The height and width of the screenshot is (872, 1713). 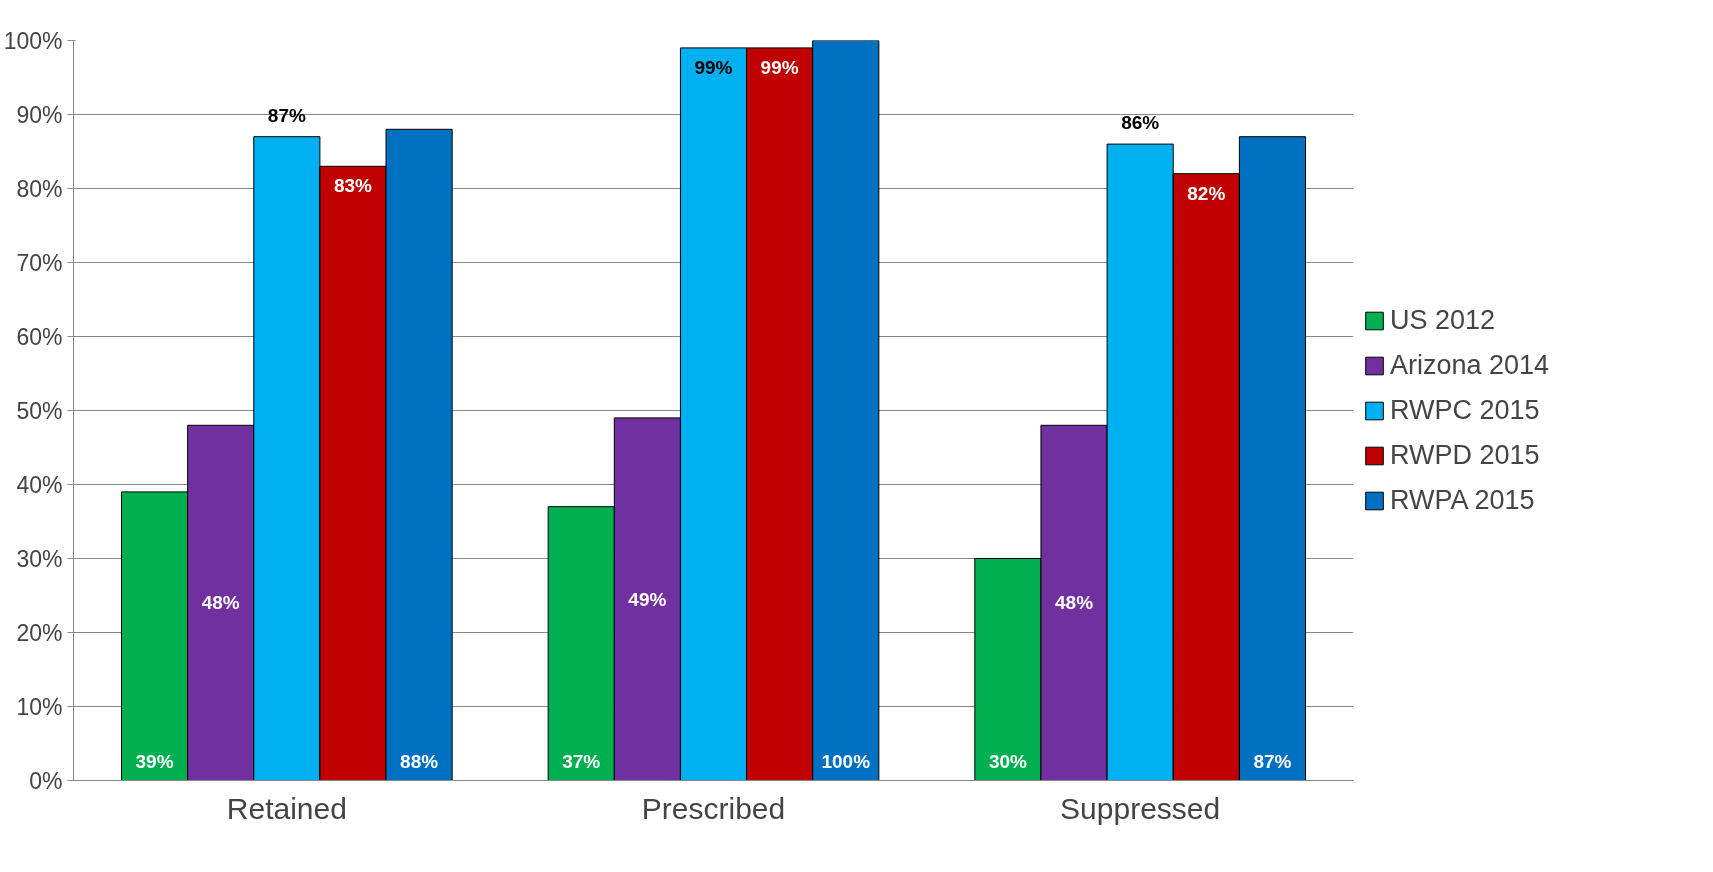 I want to click on y-tick-label: 20%, so click(x=39, y=632).